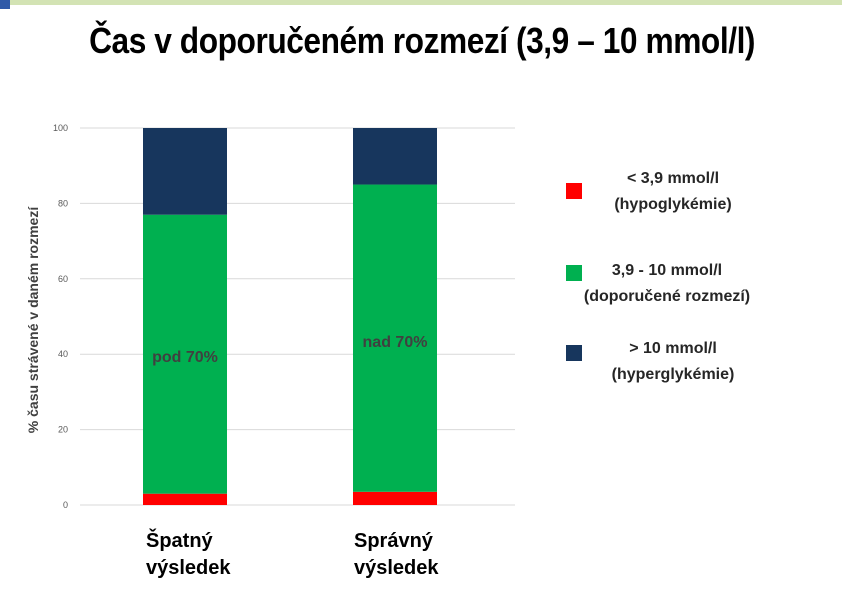 The height and width of the screenshot is (595, 842). I want to click on y-tick-label: 20, so click(63, 430).